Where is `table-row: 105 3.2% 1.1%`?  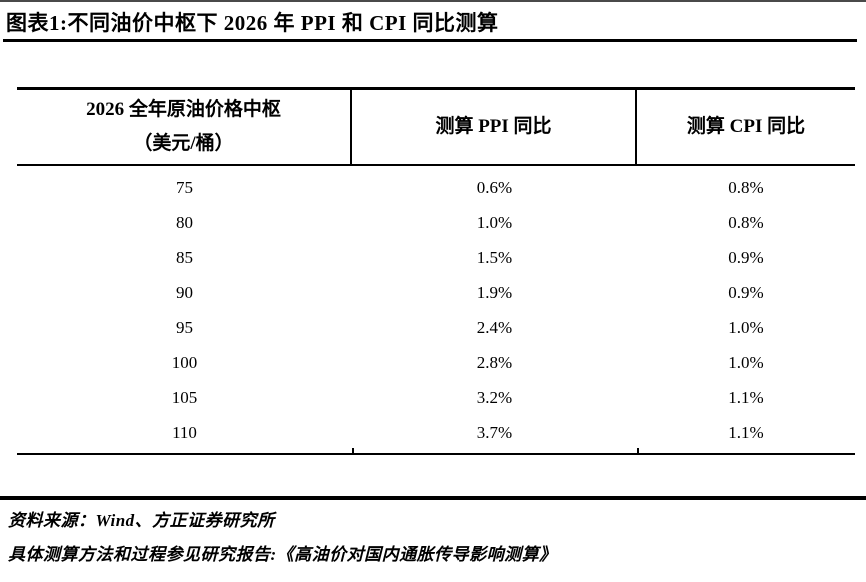
table-row: 105 3.2% 1.1% is located at coordinates (436, 397).